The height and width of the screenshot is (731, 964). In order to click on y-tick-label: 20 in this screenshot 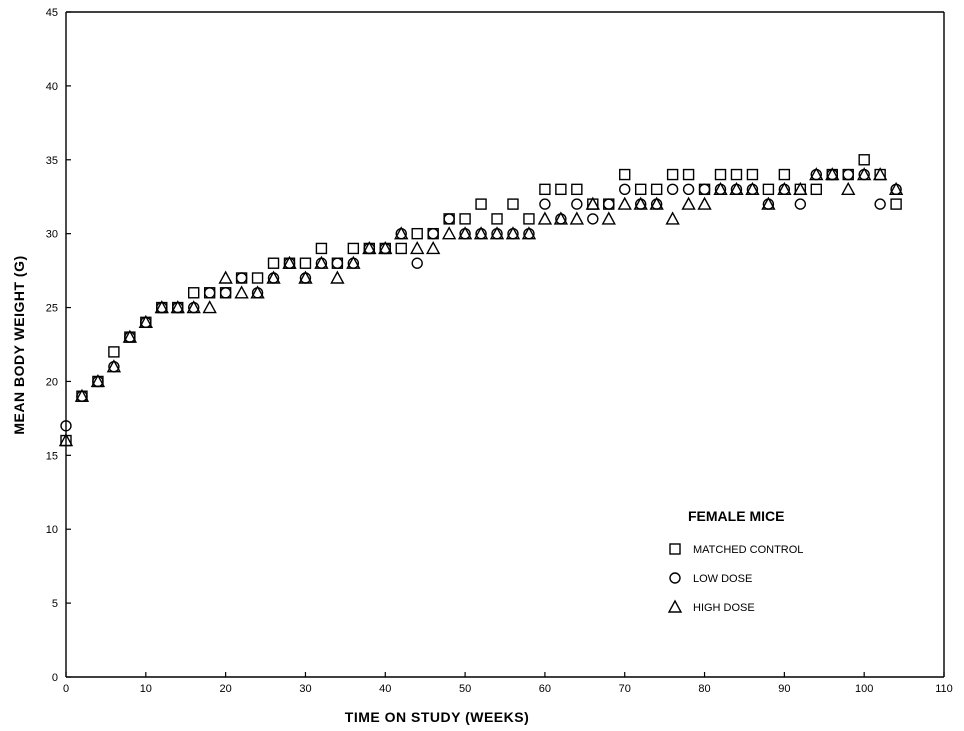, I will do `click(52, 382)`.